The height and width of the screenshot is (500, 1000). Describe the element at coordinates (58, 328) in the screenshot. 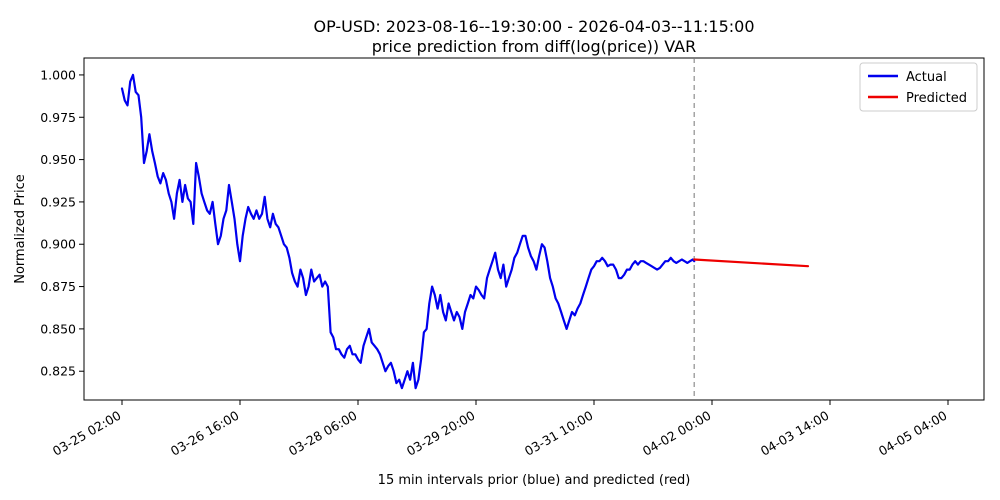

I see `y-tick-label: 0.850` at that location.